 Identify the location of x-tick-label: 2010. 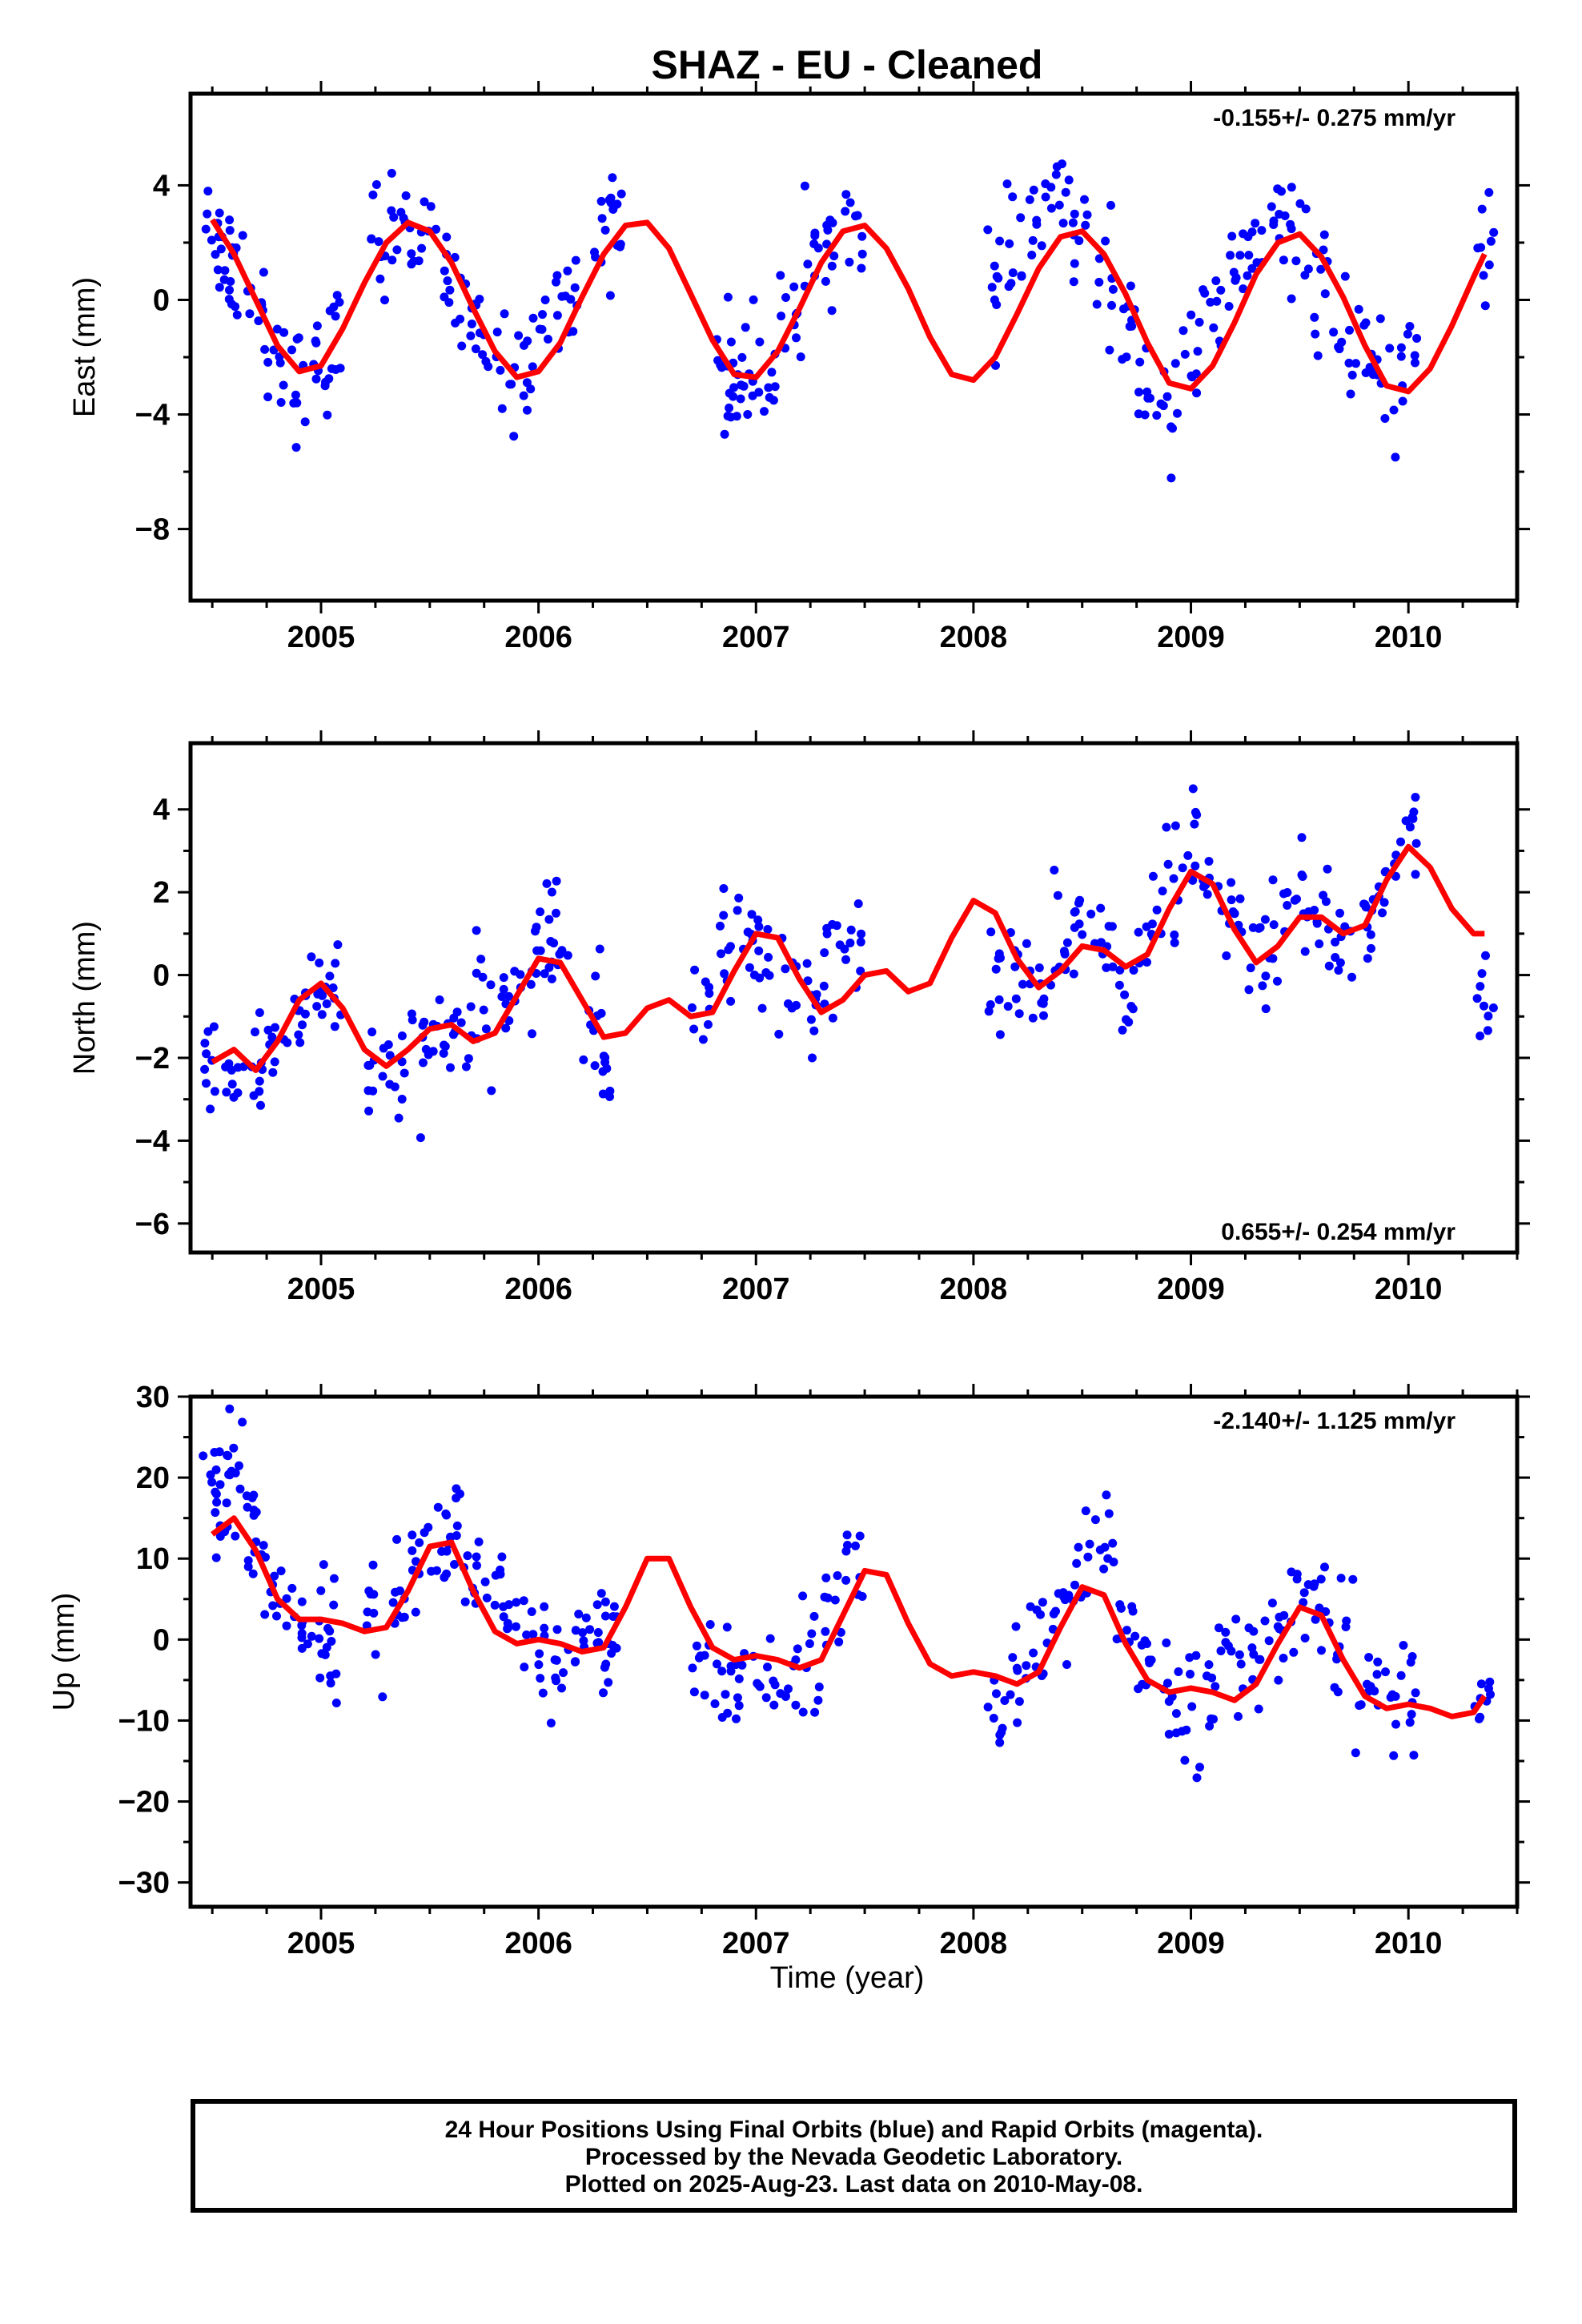
(1409, 637).